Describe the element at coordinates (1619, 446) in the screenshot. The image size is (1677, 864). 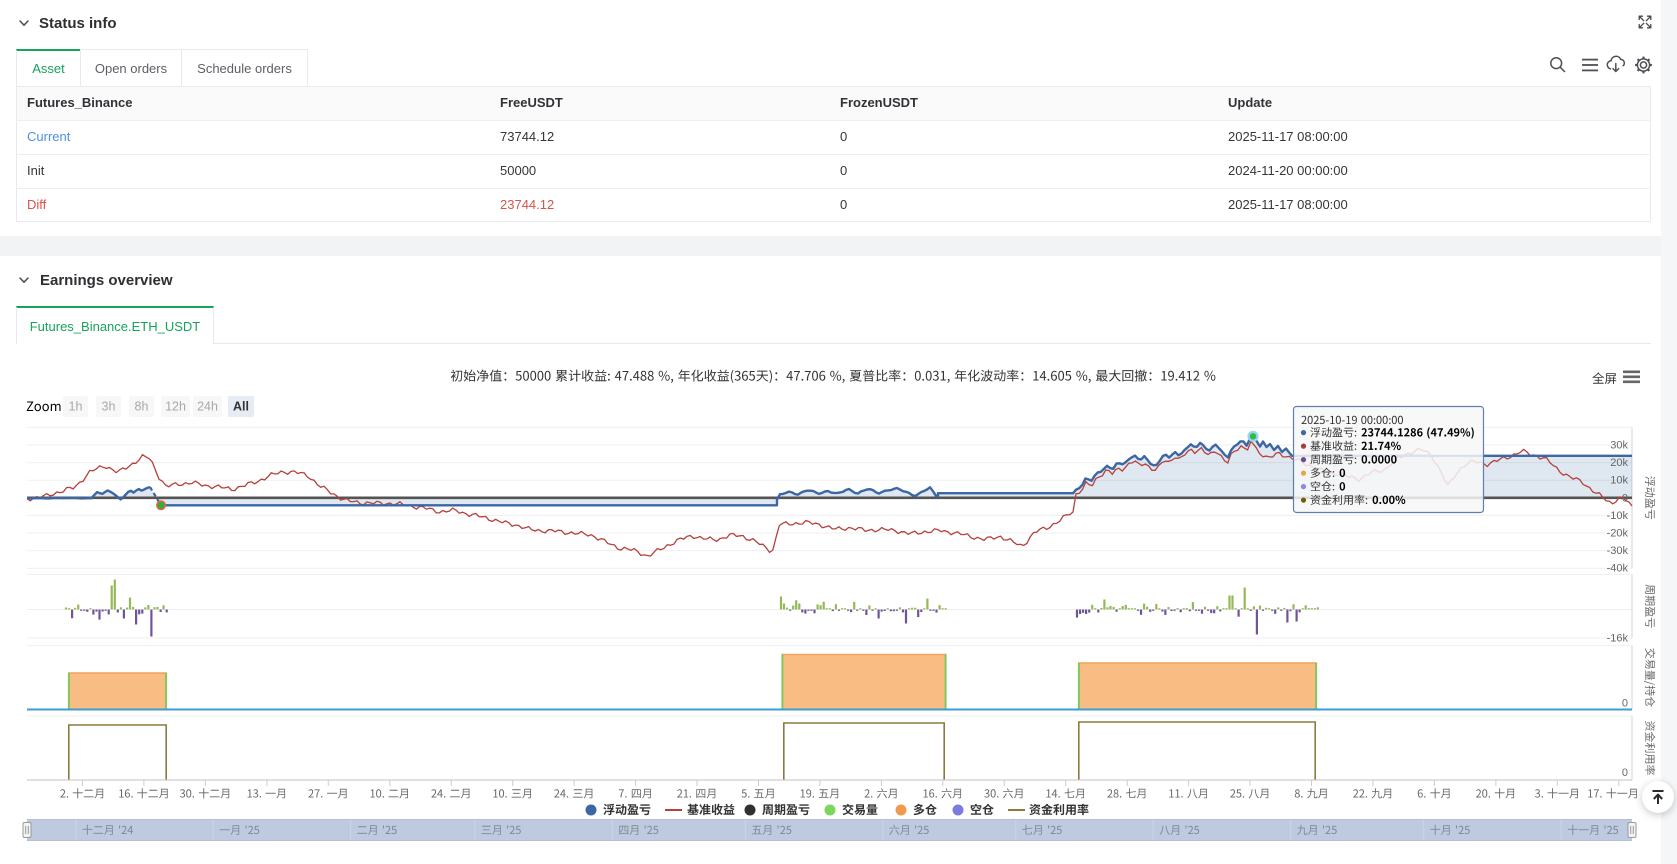
I see `svg-text: 30k` at that location.